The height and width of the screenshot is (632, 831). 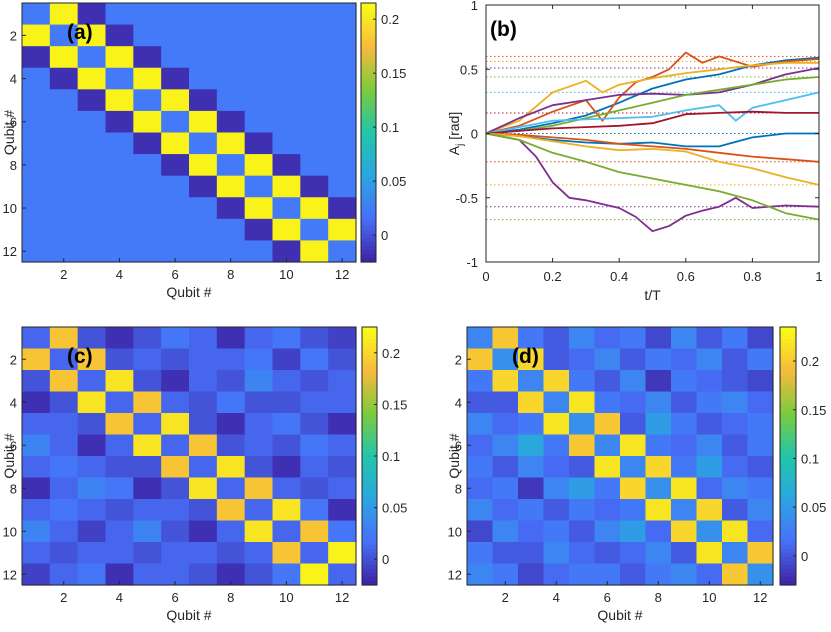 What do you see at coordinates (810, 458) in the screenshot?
I see `colorbar-tick-label: 0.1` at bounding box center [810, 458].